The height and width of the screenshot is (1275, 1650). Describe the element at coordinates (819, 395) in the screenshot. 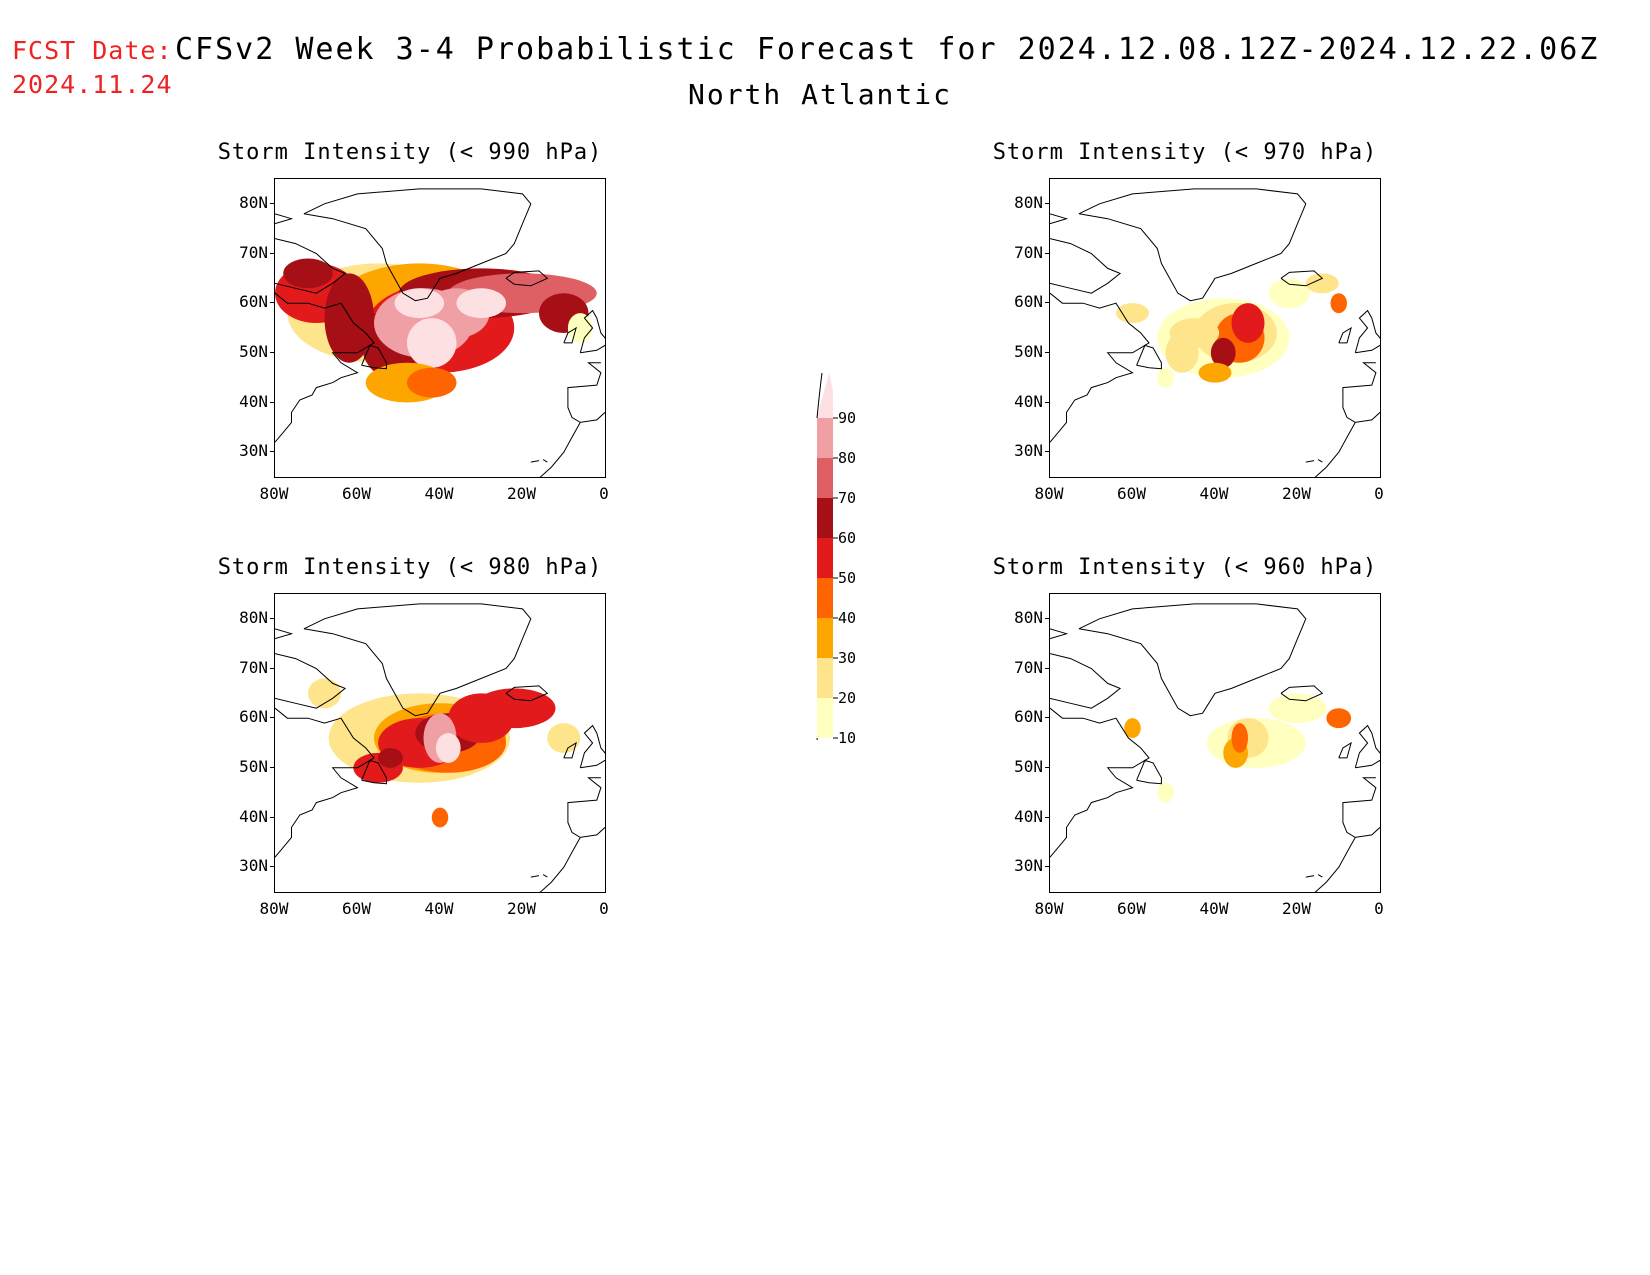

I see `legend-top-edge` at that location.